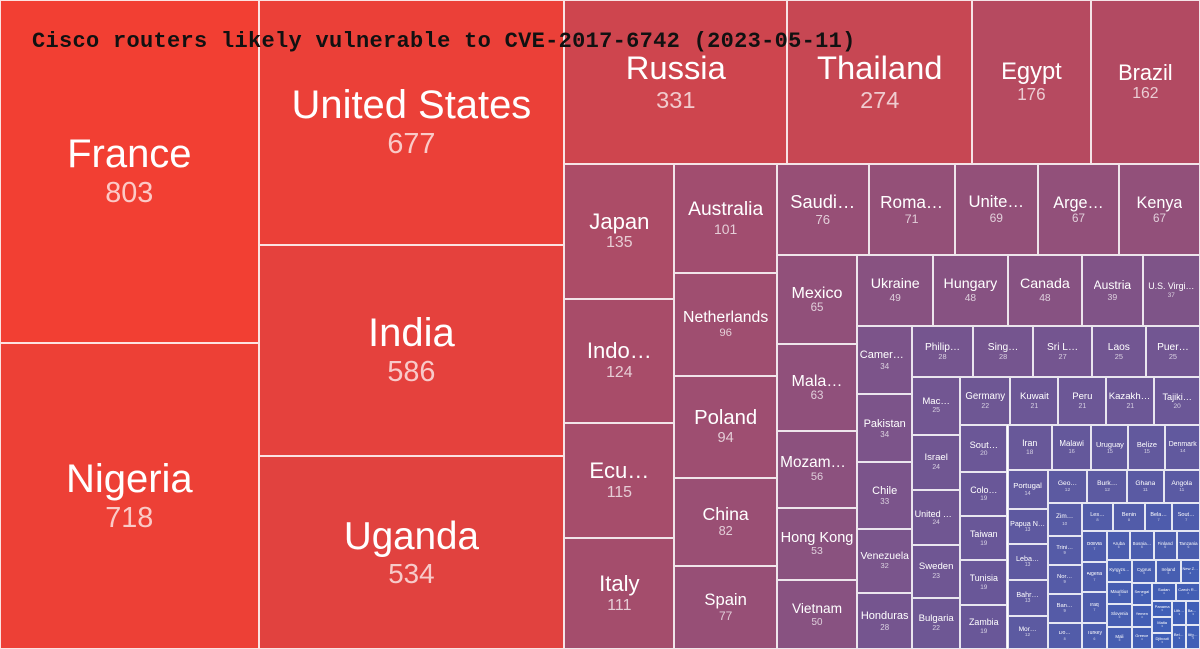  What do you see at coordinates (1027, 562) in the screenshot?
I see `treemap-cell-lebanon: Leba… 13` at bounding box center [1027, 562].